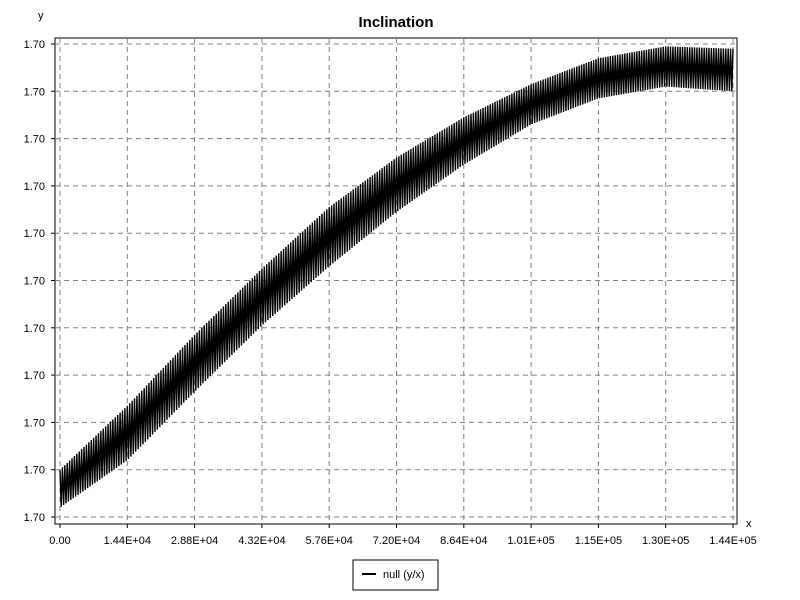  Describe the element at coordinates (194, 541) in the screenshot. I see `x-tick-label-2: 2.88E+04` at that location.